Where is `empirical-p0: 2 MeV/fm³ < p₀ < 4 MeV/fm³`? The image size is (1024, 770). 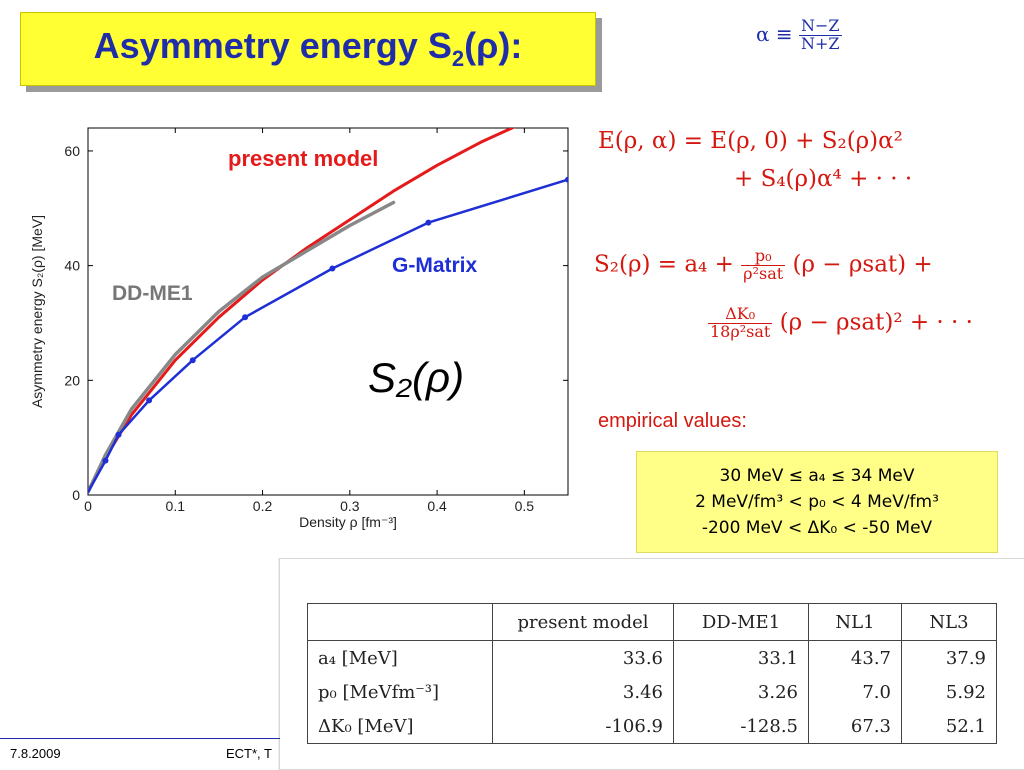
empirical-p0: 2 MeV/fm³ < p₀ < 4 MeV/fm³ is located at coordinates (817, 502).